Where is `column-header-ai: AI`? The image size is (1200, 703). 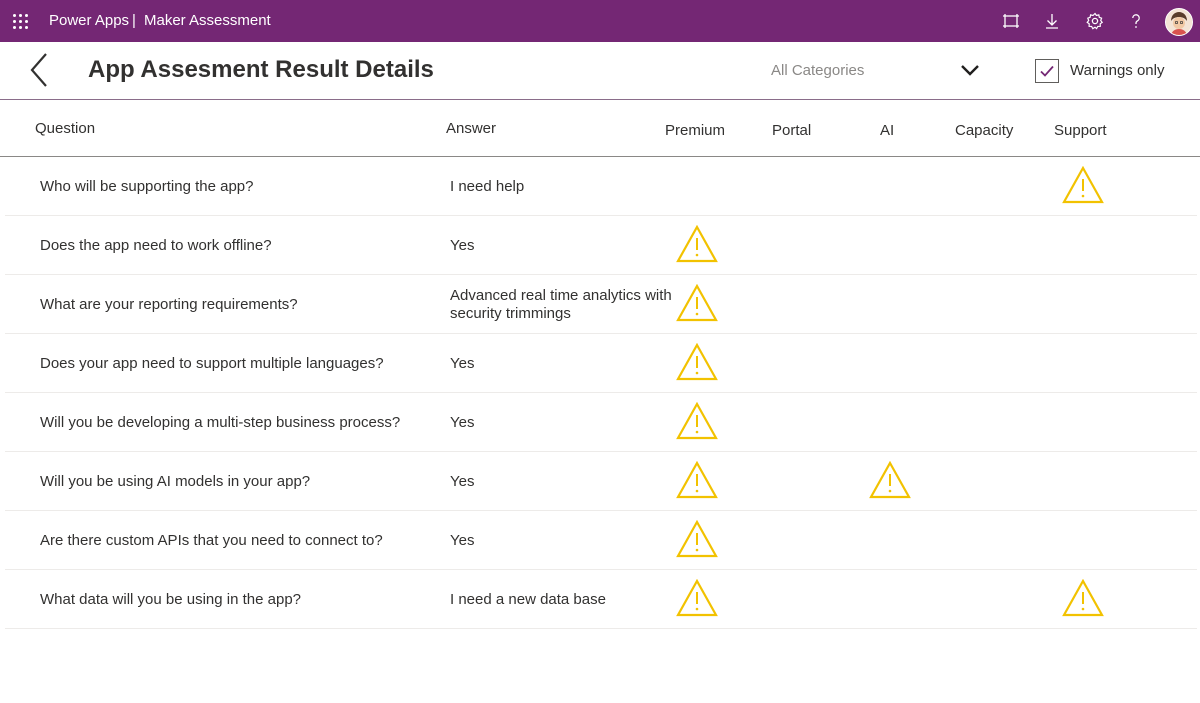 column-header-ai: AI is located at coordinates (887, 130).